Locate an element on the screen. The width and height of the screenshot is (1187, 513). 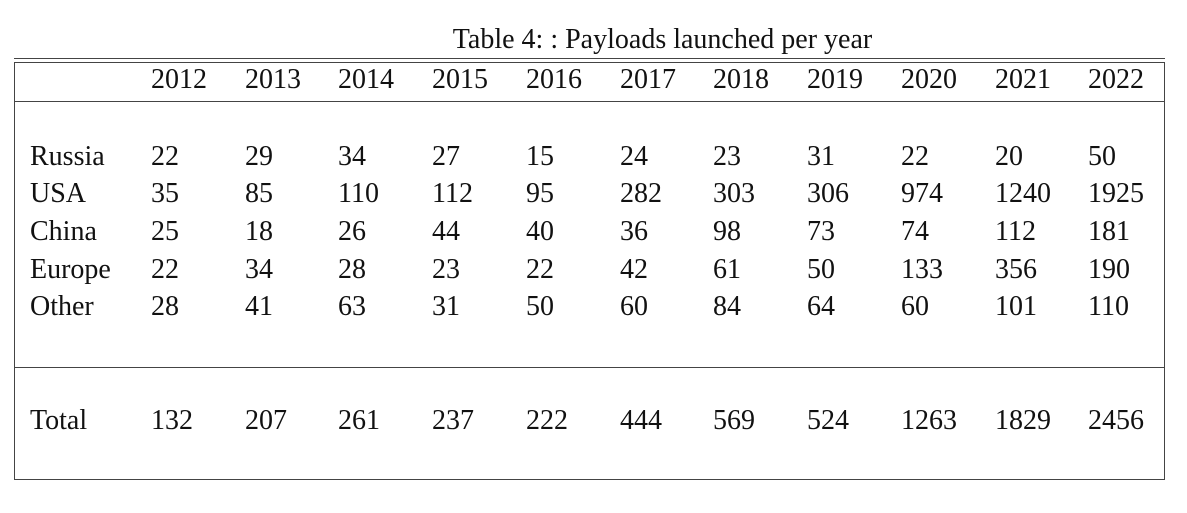
row-label: Total is located at coordinates (59, 420).